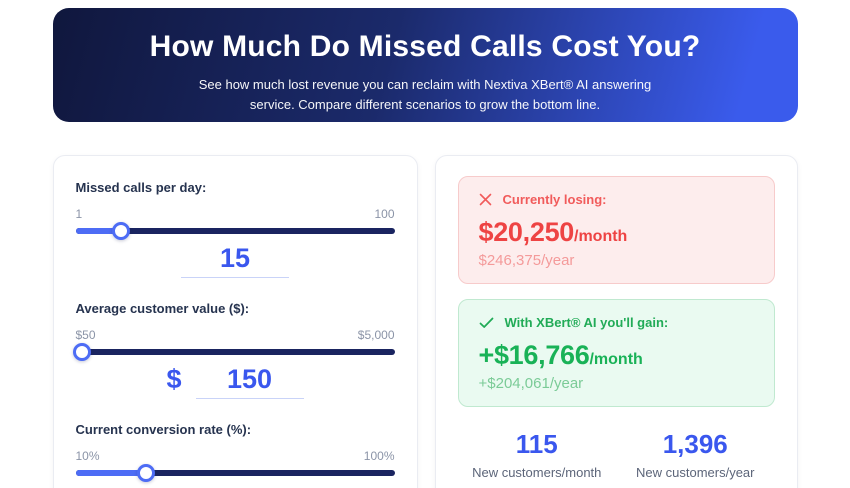 The image size is (850, 488). What do you see at coordinates (695, 444) in the screenshot?
I see `new-customers-year-value: 1,396` at bounding box center [695, 444].